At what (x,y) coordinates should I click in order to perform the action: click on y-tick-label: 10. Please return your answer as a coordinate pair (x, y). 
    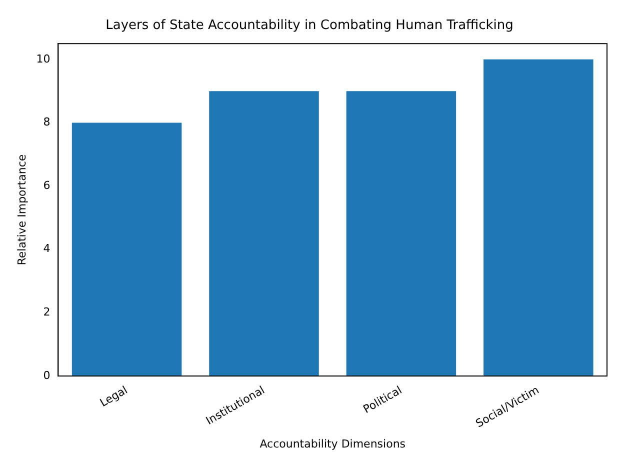
    Looking at the image, I should click on (43, 59).